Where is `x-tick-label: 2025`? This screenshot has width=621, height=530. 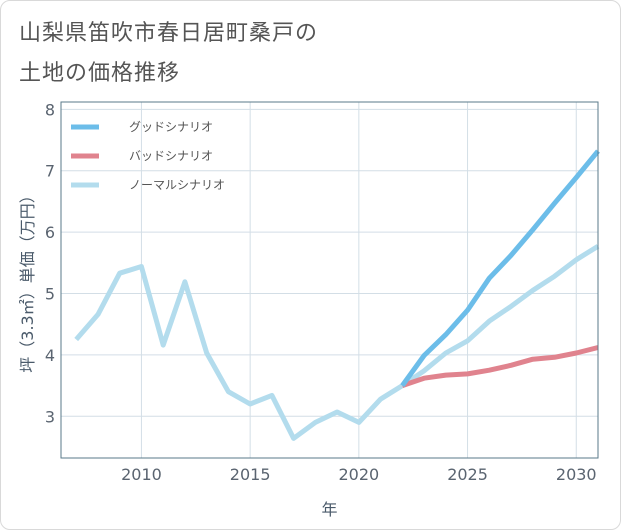 x-tick-label: 2025 is located at coordinates (467, 474).